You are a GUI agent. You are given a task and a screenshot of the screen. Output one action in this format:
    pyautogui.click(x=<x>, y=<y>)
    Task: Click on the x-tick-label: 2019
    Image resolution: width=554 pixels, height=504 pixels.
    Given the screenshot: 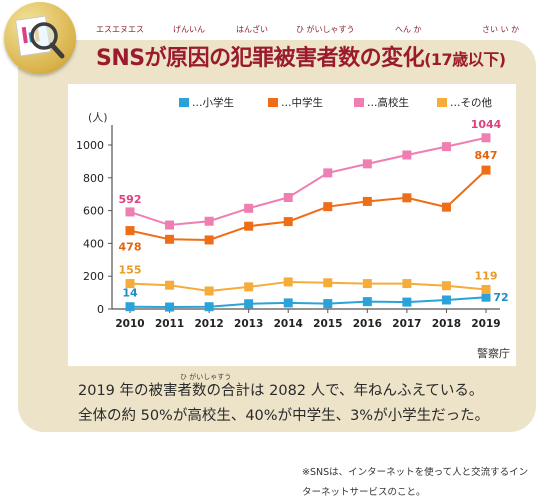 What is the action you would take?
    pyautogui.click(x=485, y=324)
    